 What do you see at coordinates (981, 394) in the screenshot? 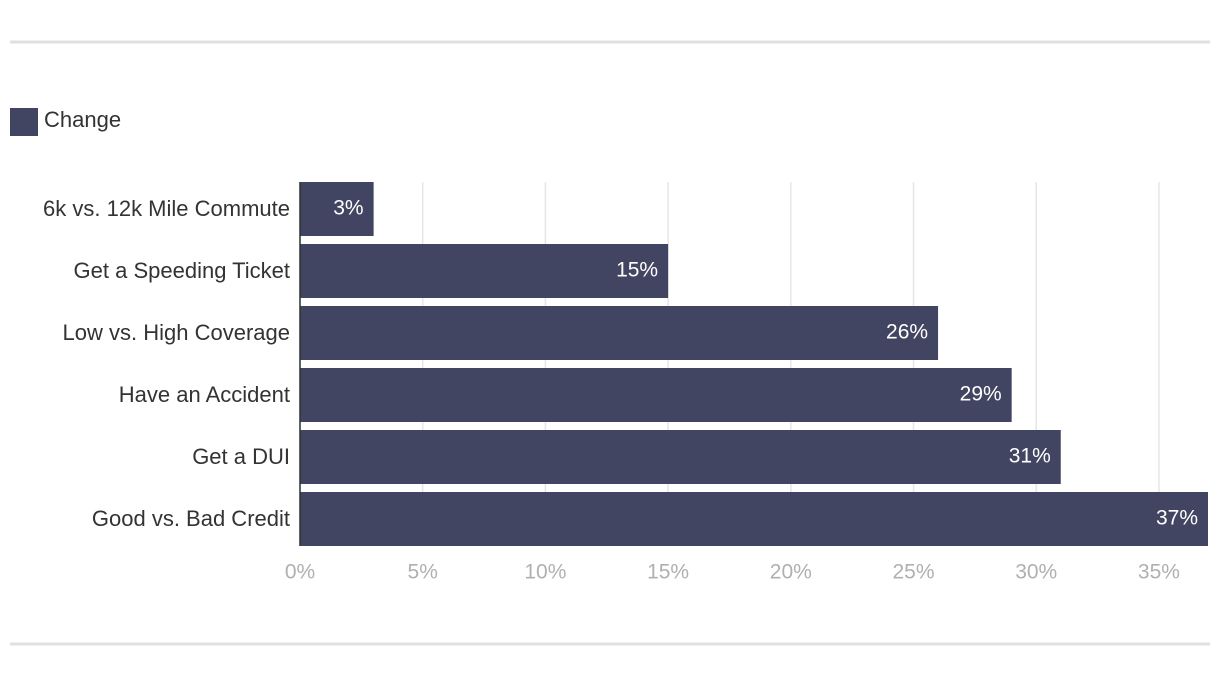
I see `value-label: 29%` at bounding box center [981, 394].